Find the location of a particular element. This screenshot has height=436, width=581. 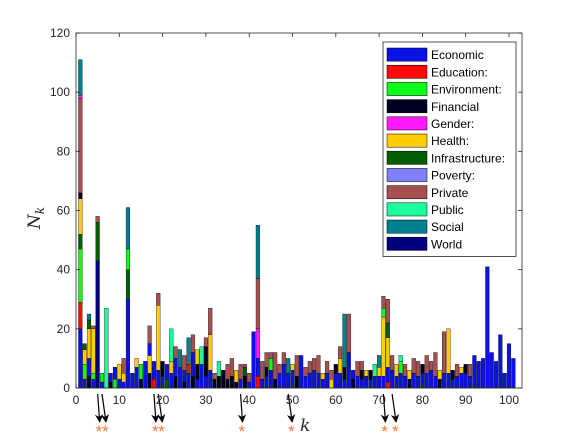

legend-label: Public is located at coordinates (447, 210).